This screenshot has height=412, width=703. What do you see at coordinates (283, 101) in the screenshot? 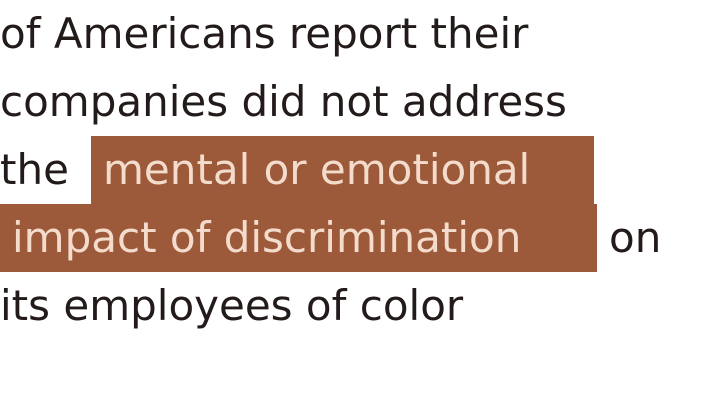
I see `statement-line-2: companies did not address` at bounding box center [283, 101].